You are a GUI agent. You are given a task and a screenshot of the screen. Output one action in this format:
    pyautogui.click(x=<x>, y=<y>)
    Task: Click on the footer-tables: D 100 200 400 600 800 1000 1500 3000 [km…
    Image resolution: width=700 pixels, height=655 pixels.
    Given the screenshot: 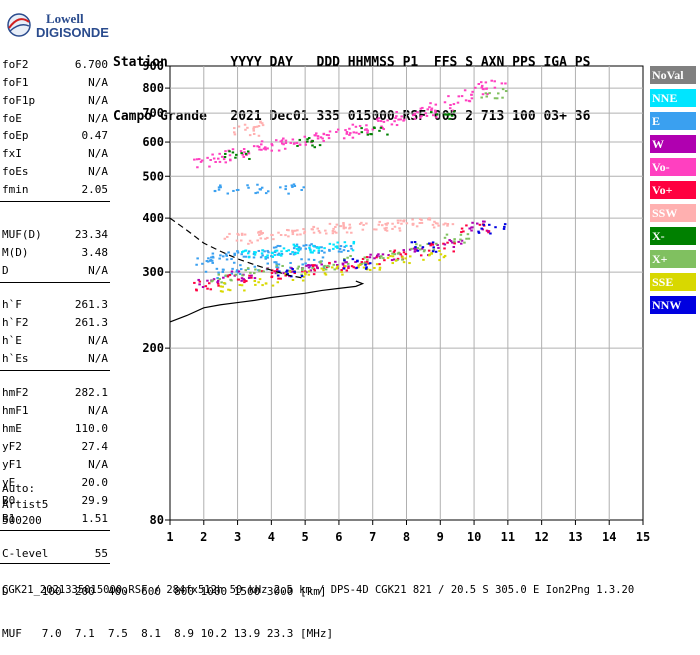 What is the action you would take?
    pyautogui.click(x=167, y=606)
    